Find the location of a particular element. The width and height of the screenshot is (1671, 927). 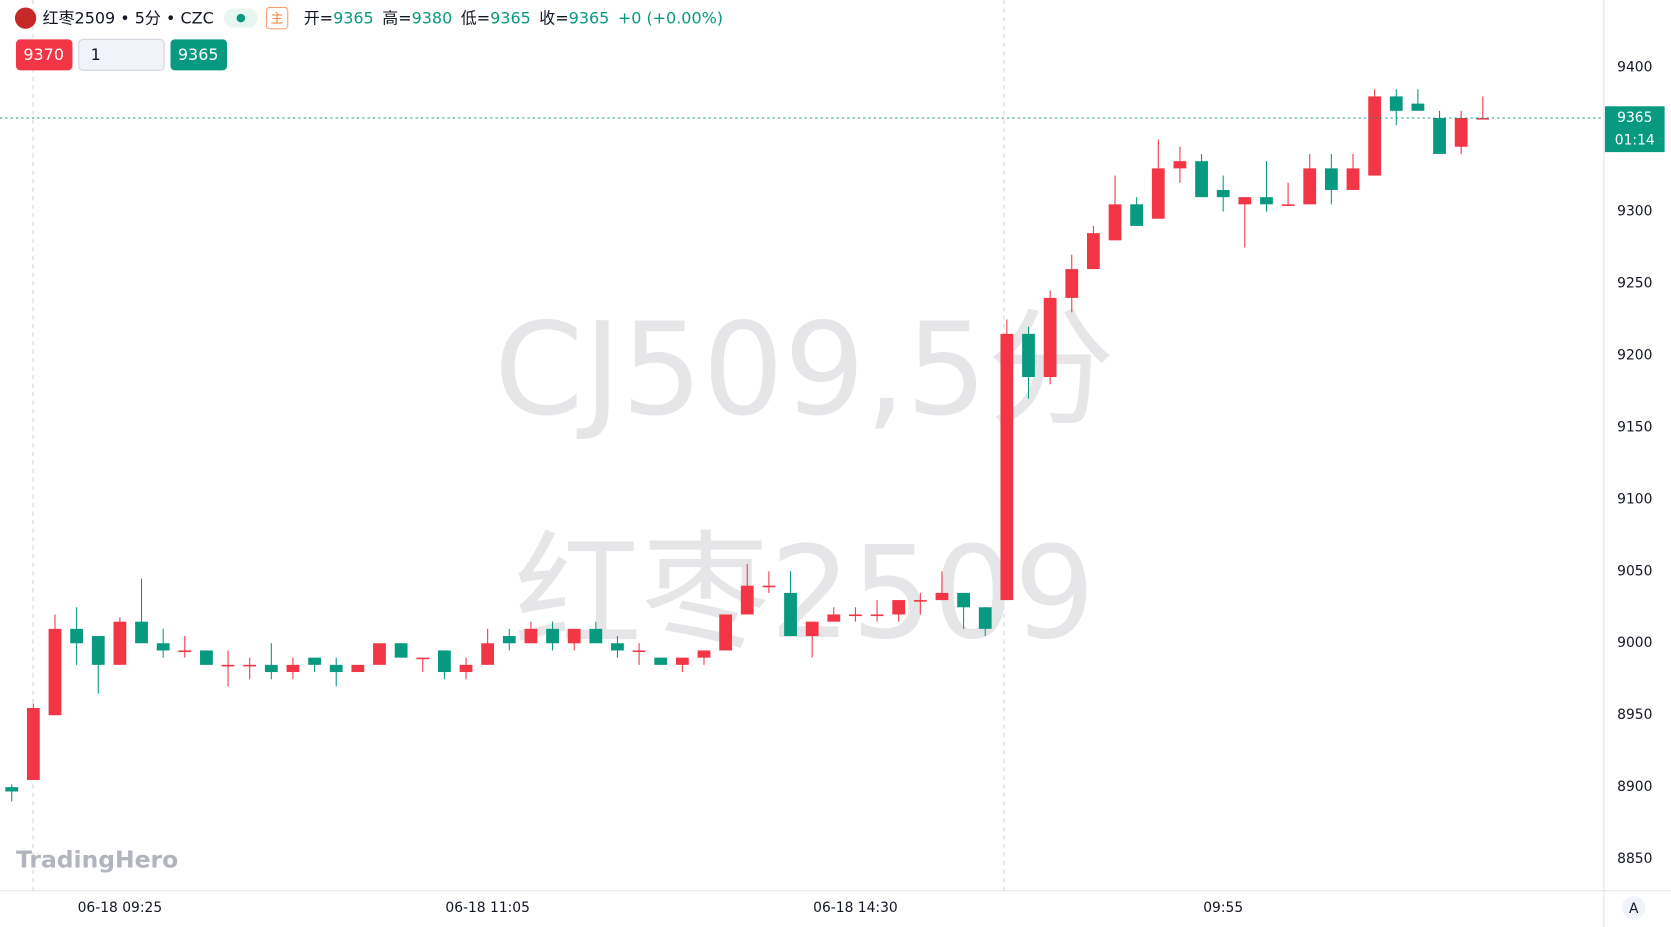

auto-scale-label: A is located at coordinates (1634, 909).